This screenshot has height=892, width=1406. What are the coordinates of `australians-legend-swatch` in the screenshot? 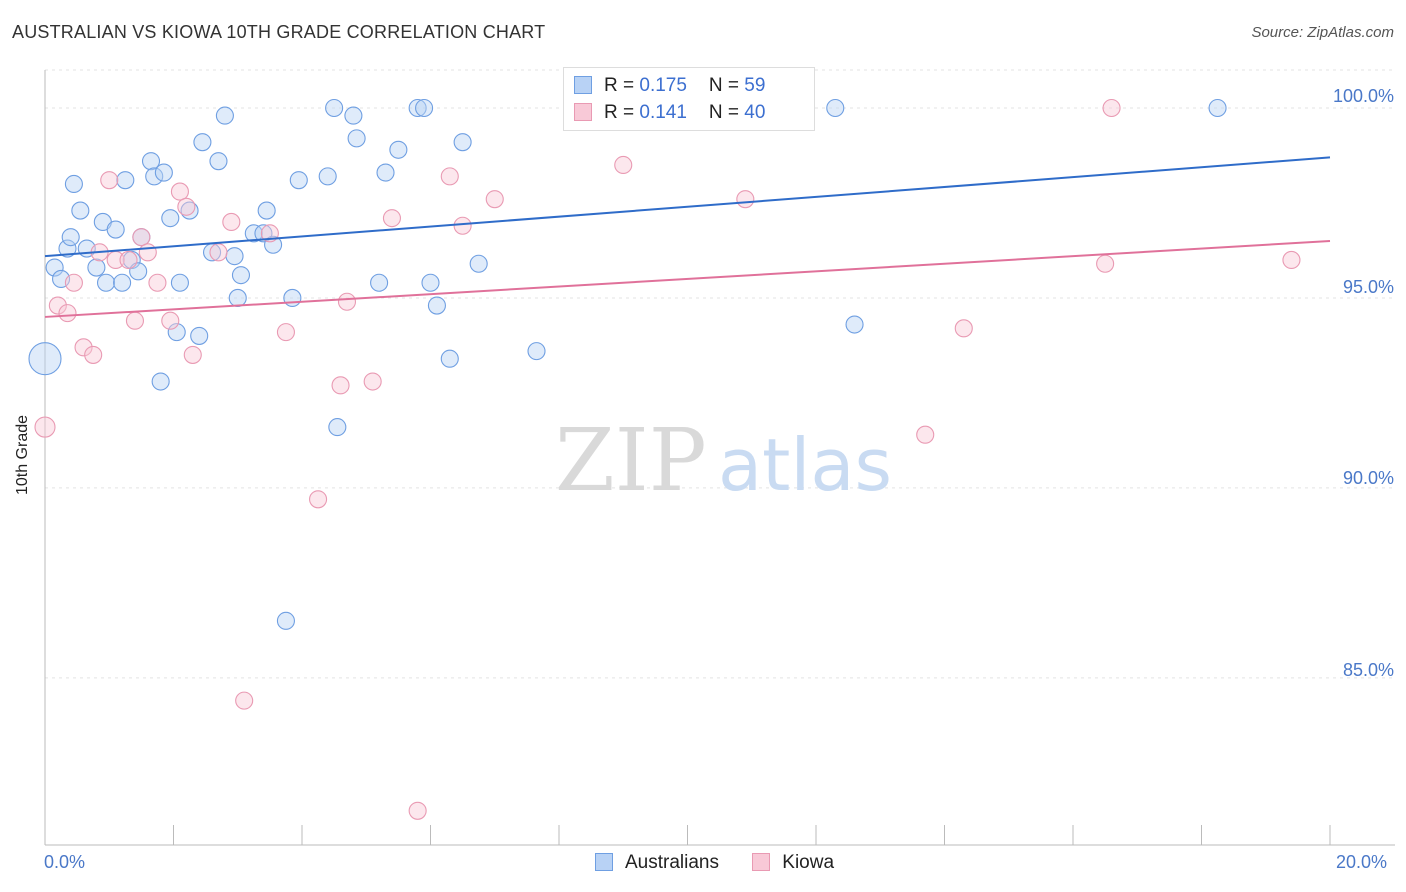 It's located at (604, 862).